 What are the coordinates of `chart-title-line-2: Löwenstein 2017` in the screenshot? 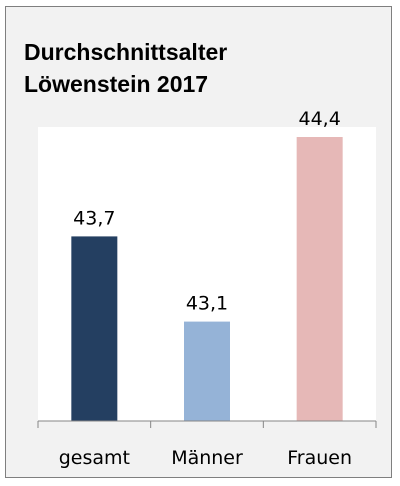 It's located at (116, 84).